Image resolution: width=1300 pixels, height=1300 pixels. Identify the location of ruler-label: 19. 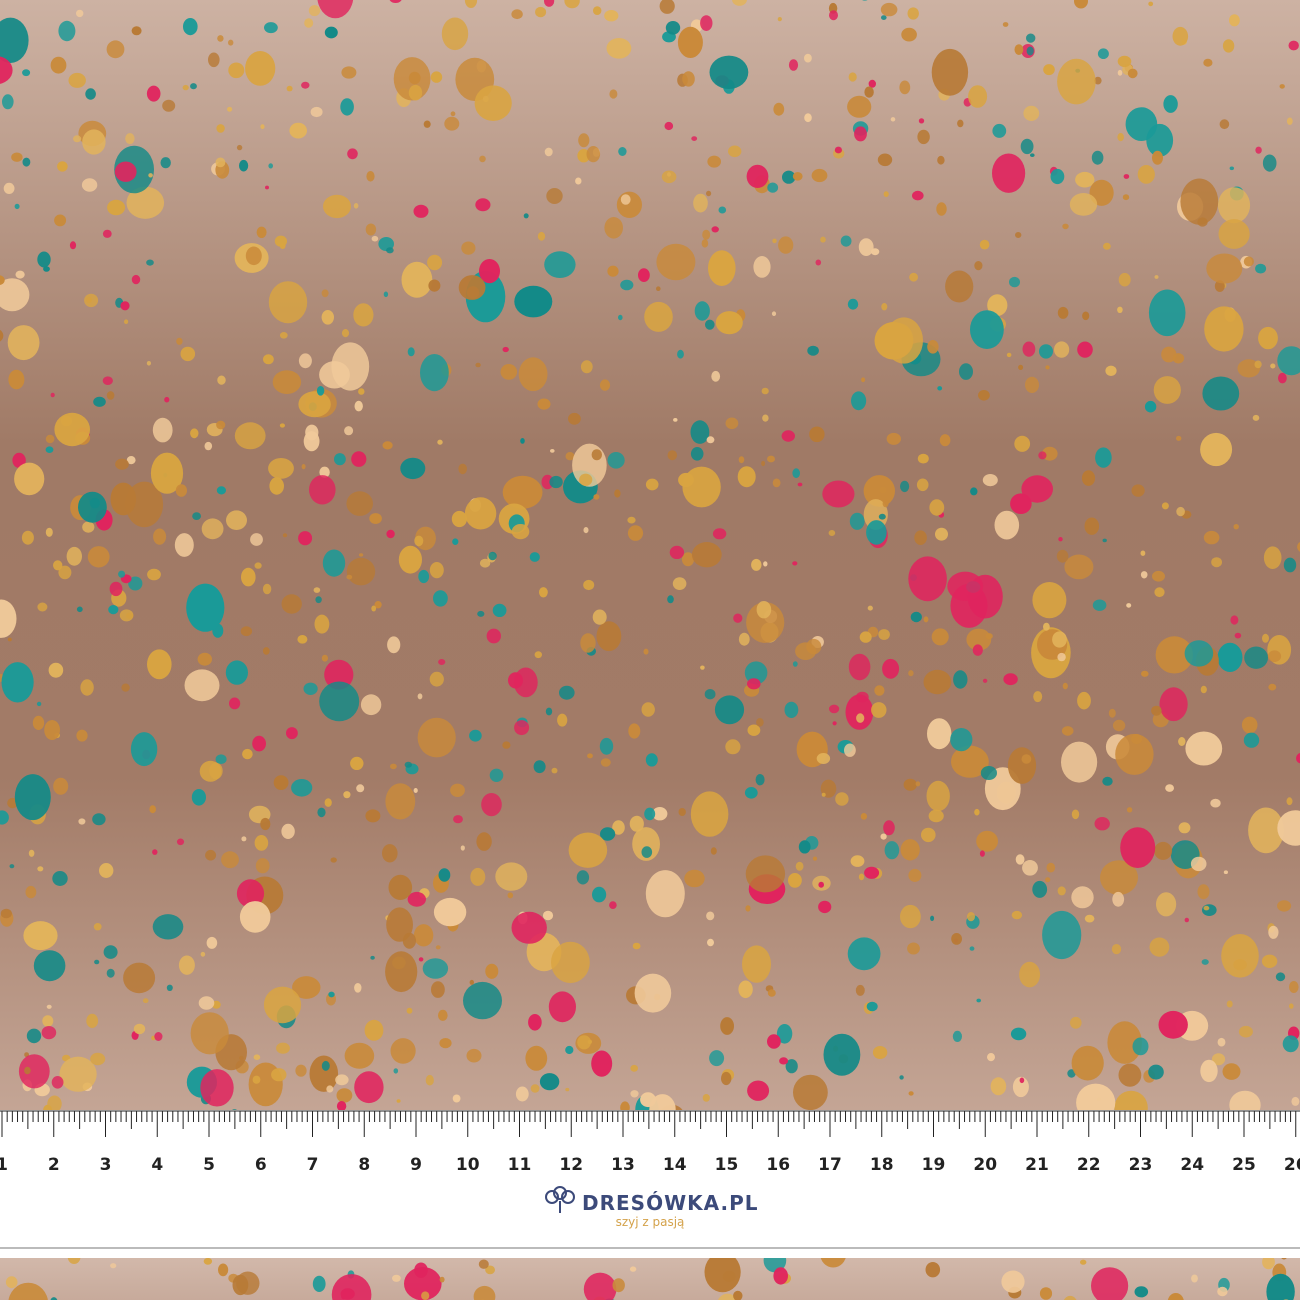
(934, 1165).